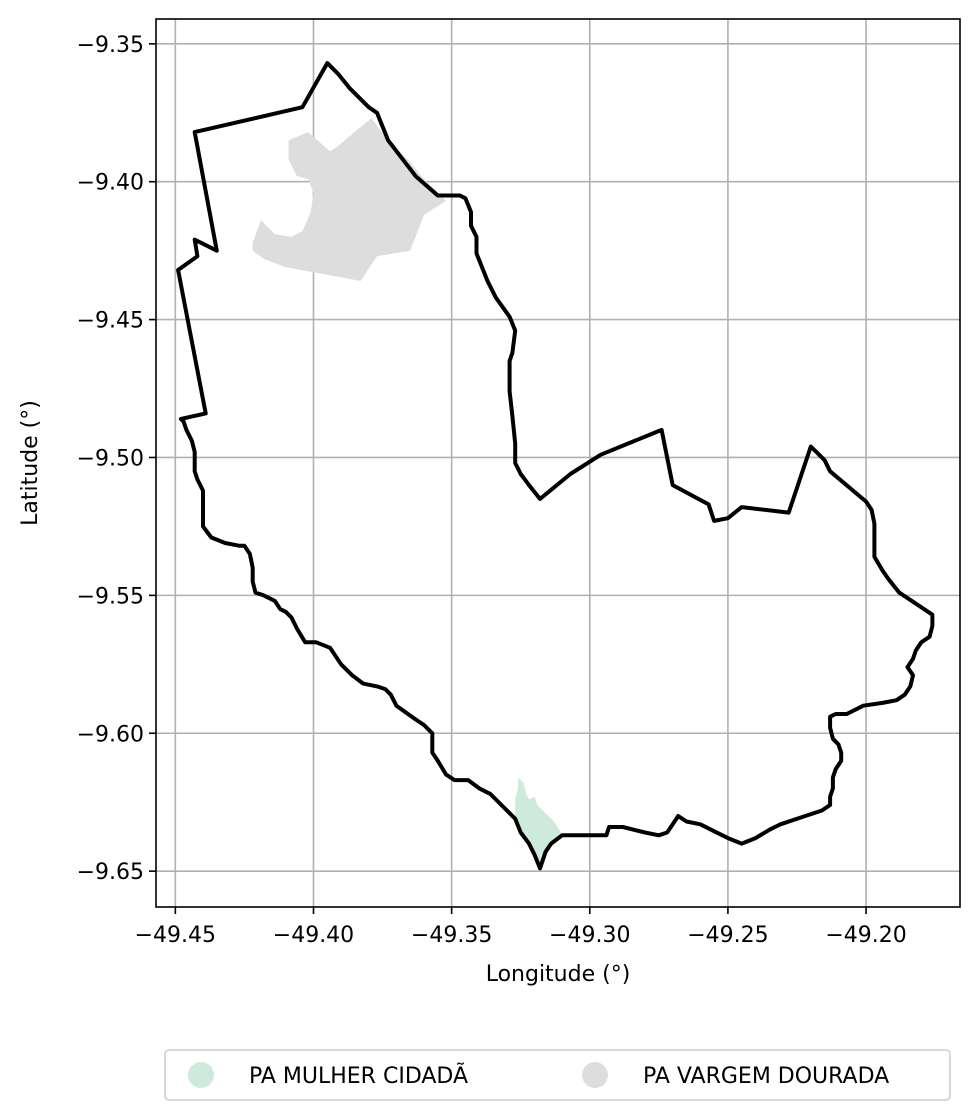  Describe the element at coordinates (175, 935) in the screenshot. I see `x-tick-label-0: −49.45` at that location.